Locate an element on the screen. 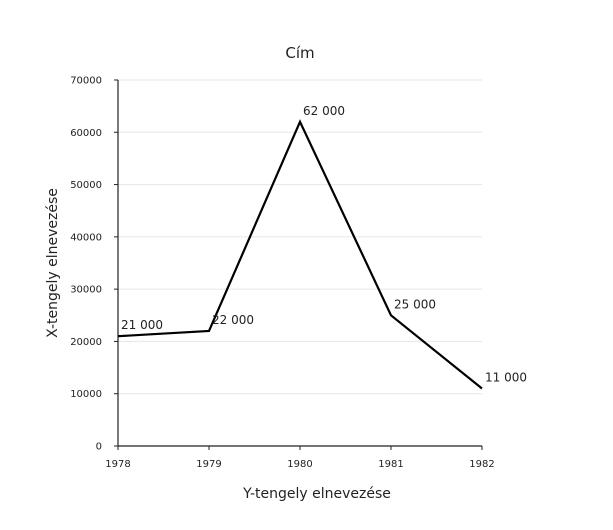 The height and width of the screenshot is (530, 613). x-axis-title: Y-tengely elnevezése is located at coordinates (316, 494).